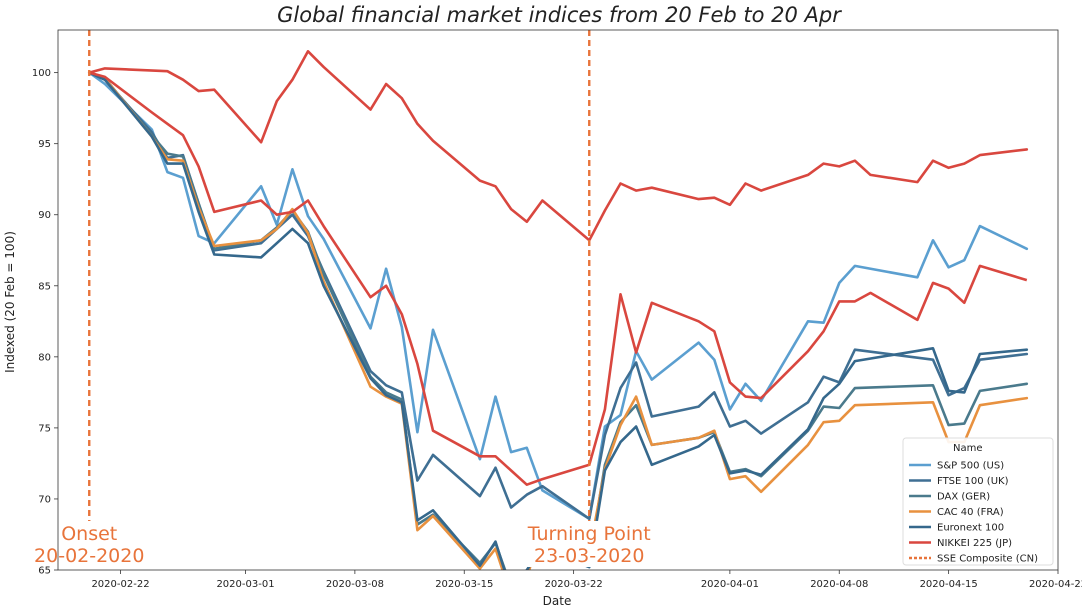 The image size is (1082, 615). What do you see at coordinates (89, 534) in the screenshot?
I see `annotation-title-0: Onset` at bounding box center [89, 534].